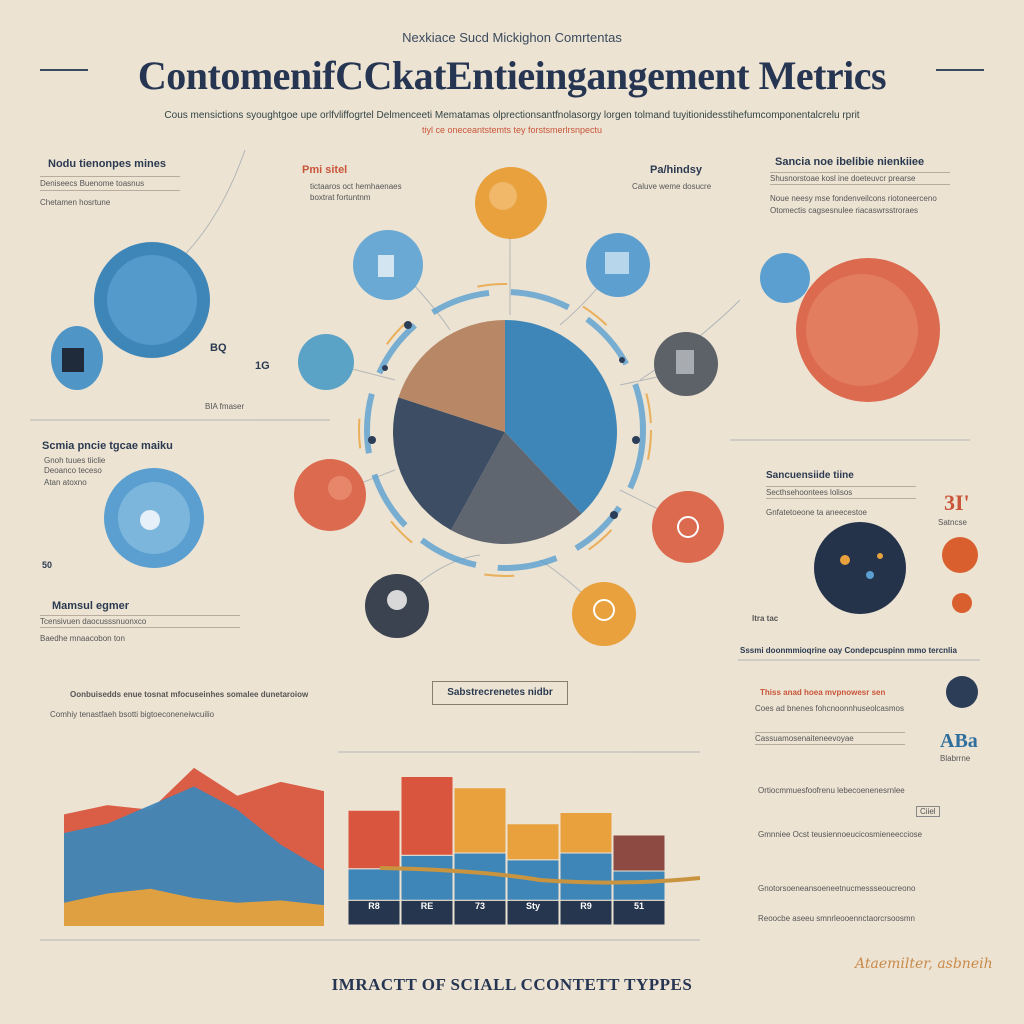  What do you see at coordinates (330, 495) in the screenshot?
I see `circle-red-left` at bounding box center [330, 495].